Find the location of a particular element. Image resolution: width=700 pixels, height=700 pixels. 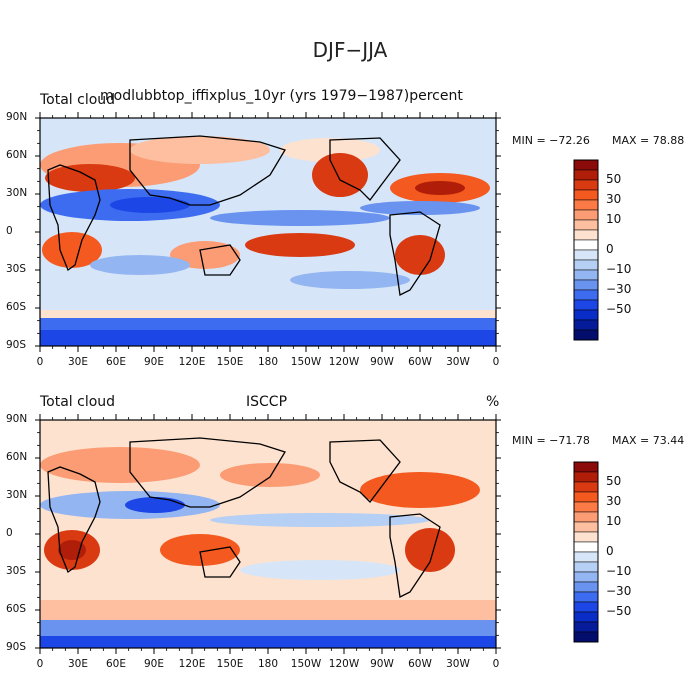

lon-tick-label: 150W is located at coordinates (306, 362).